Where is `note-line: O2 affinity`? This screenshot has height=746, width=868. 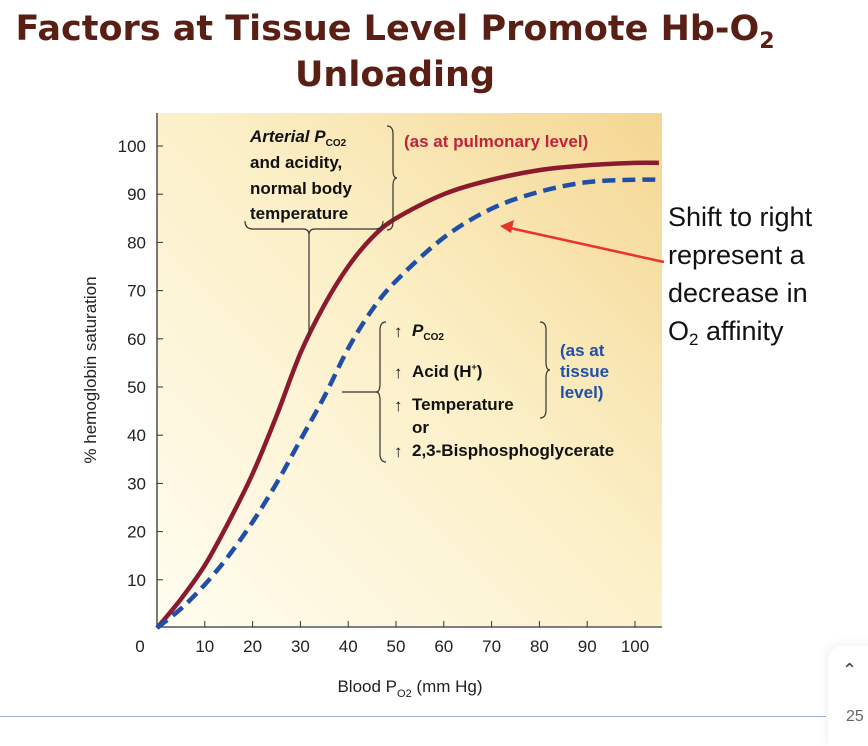
note-line: O2 affinity is located at coordinates (740, 331).